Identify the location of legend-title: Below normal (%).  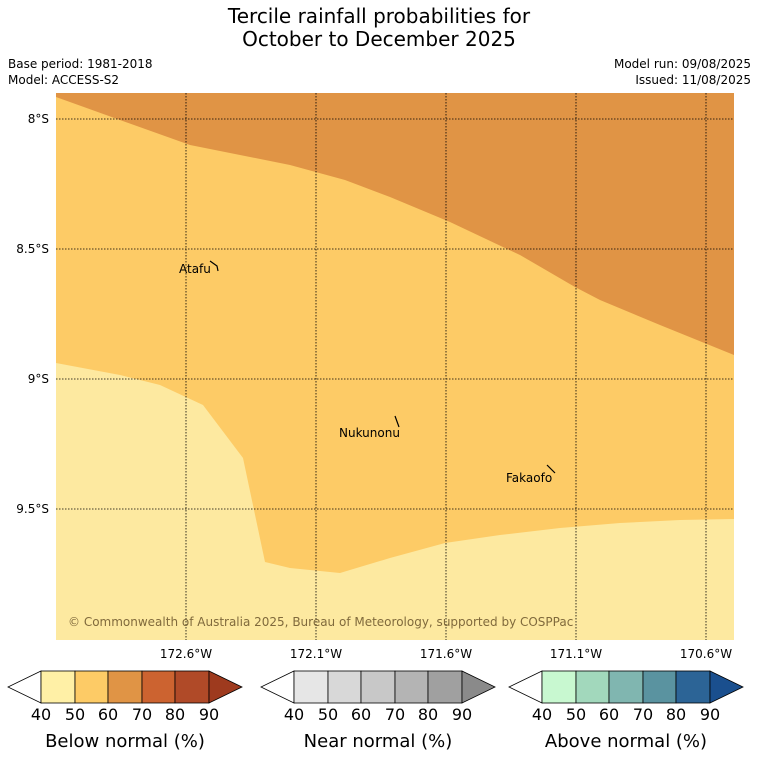
(125, 741).